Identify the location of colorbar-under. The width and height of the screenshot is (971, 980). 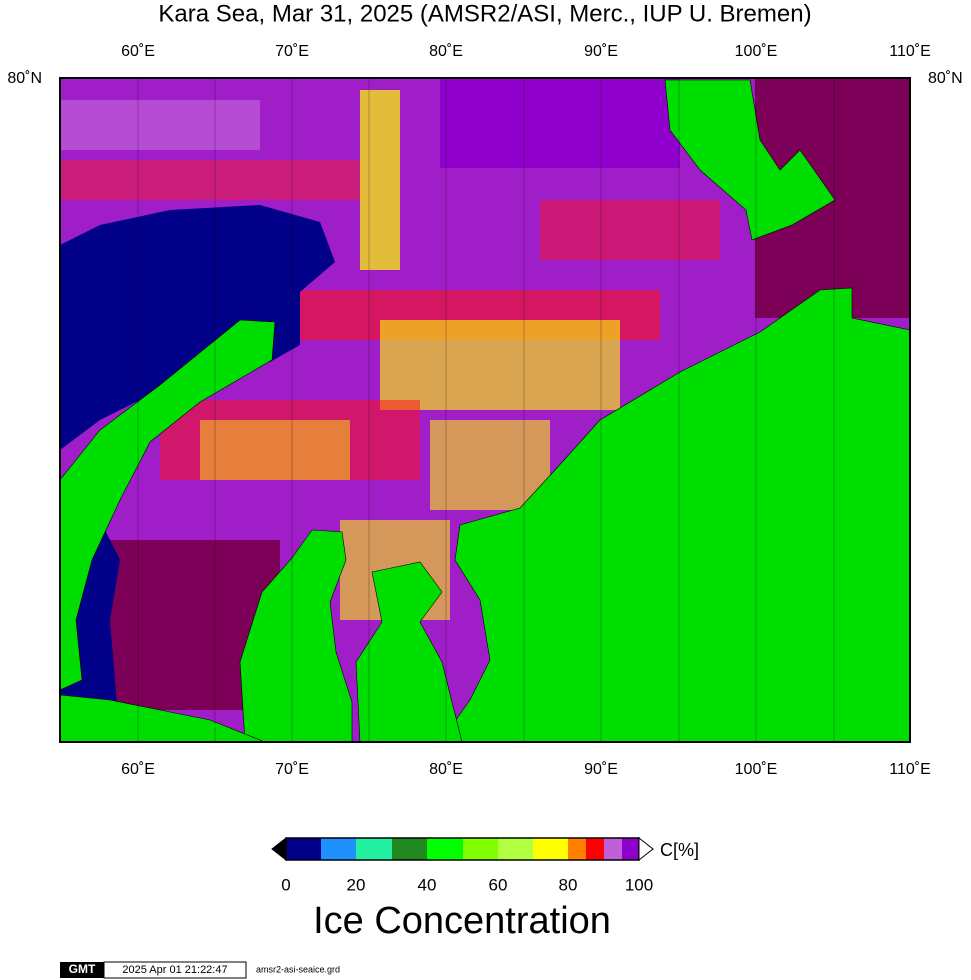
(279, 849).